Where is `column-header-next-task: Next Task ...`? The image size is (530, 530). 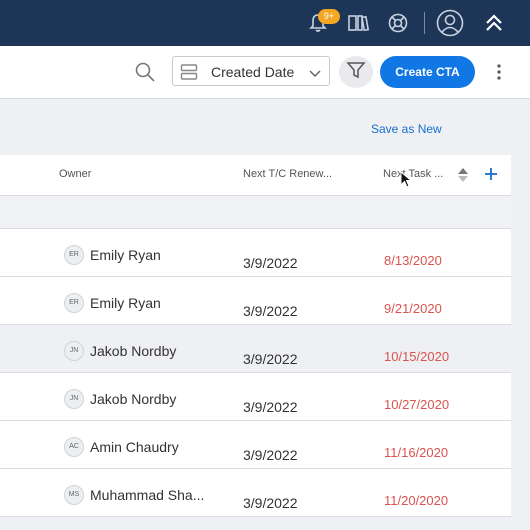
column-header-next-task: Next Task ... is located at coordinates (413, 174).